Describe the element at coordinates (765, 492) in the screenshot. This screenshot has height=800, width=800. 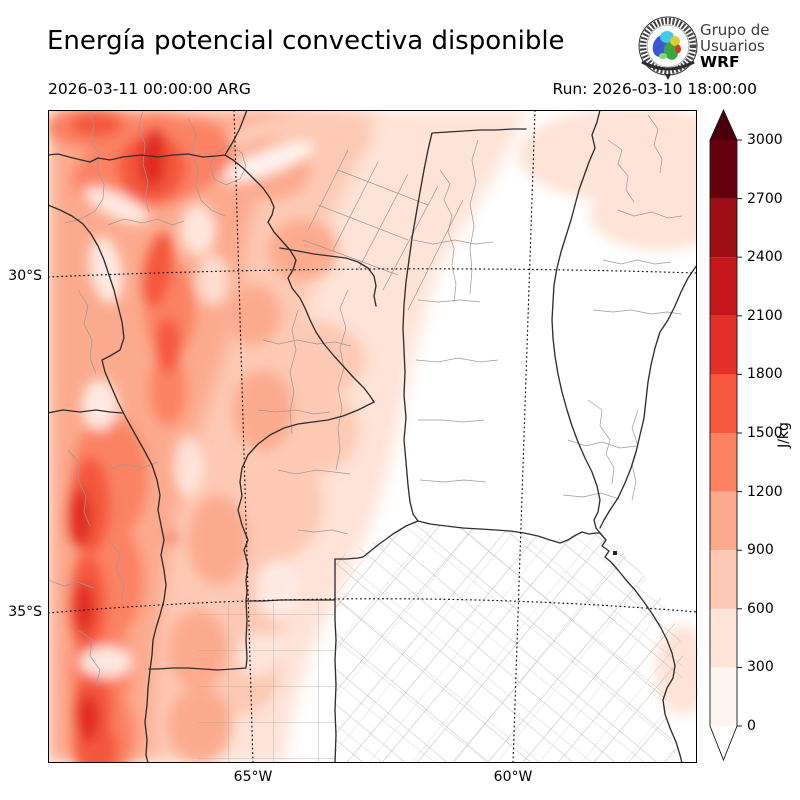
I see `cb-tick-1200: 1200` at that location.